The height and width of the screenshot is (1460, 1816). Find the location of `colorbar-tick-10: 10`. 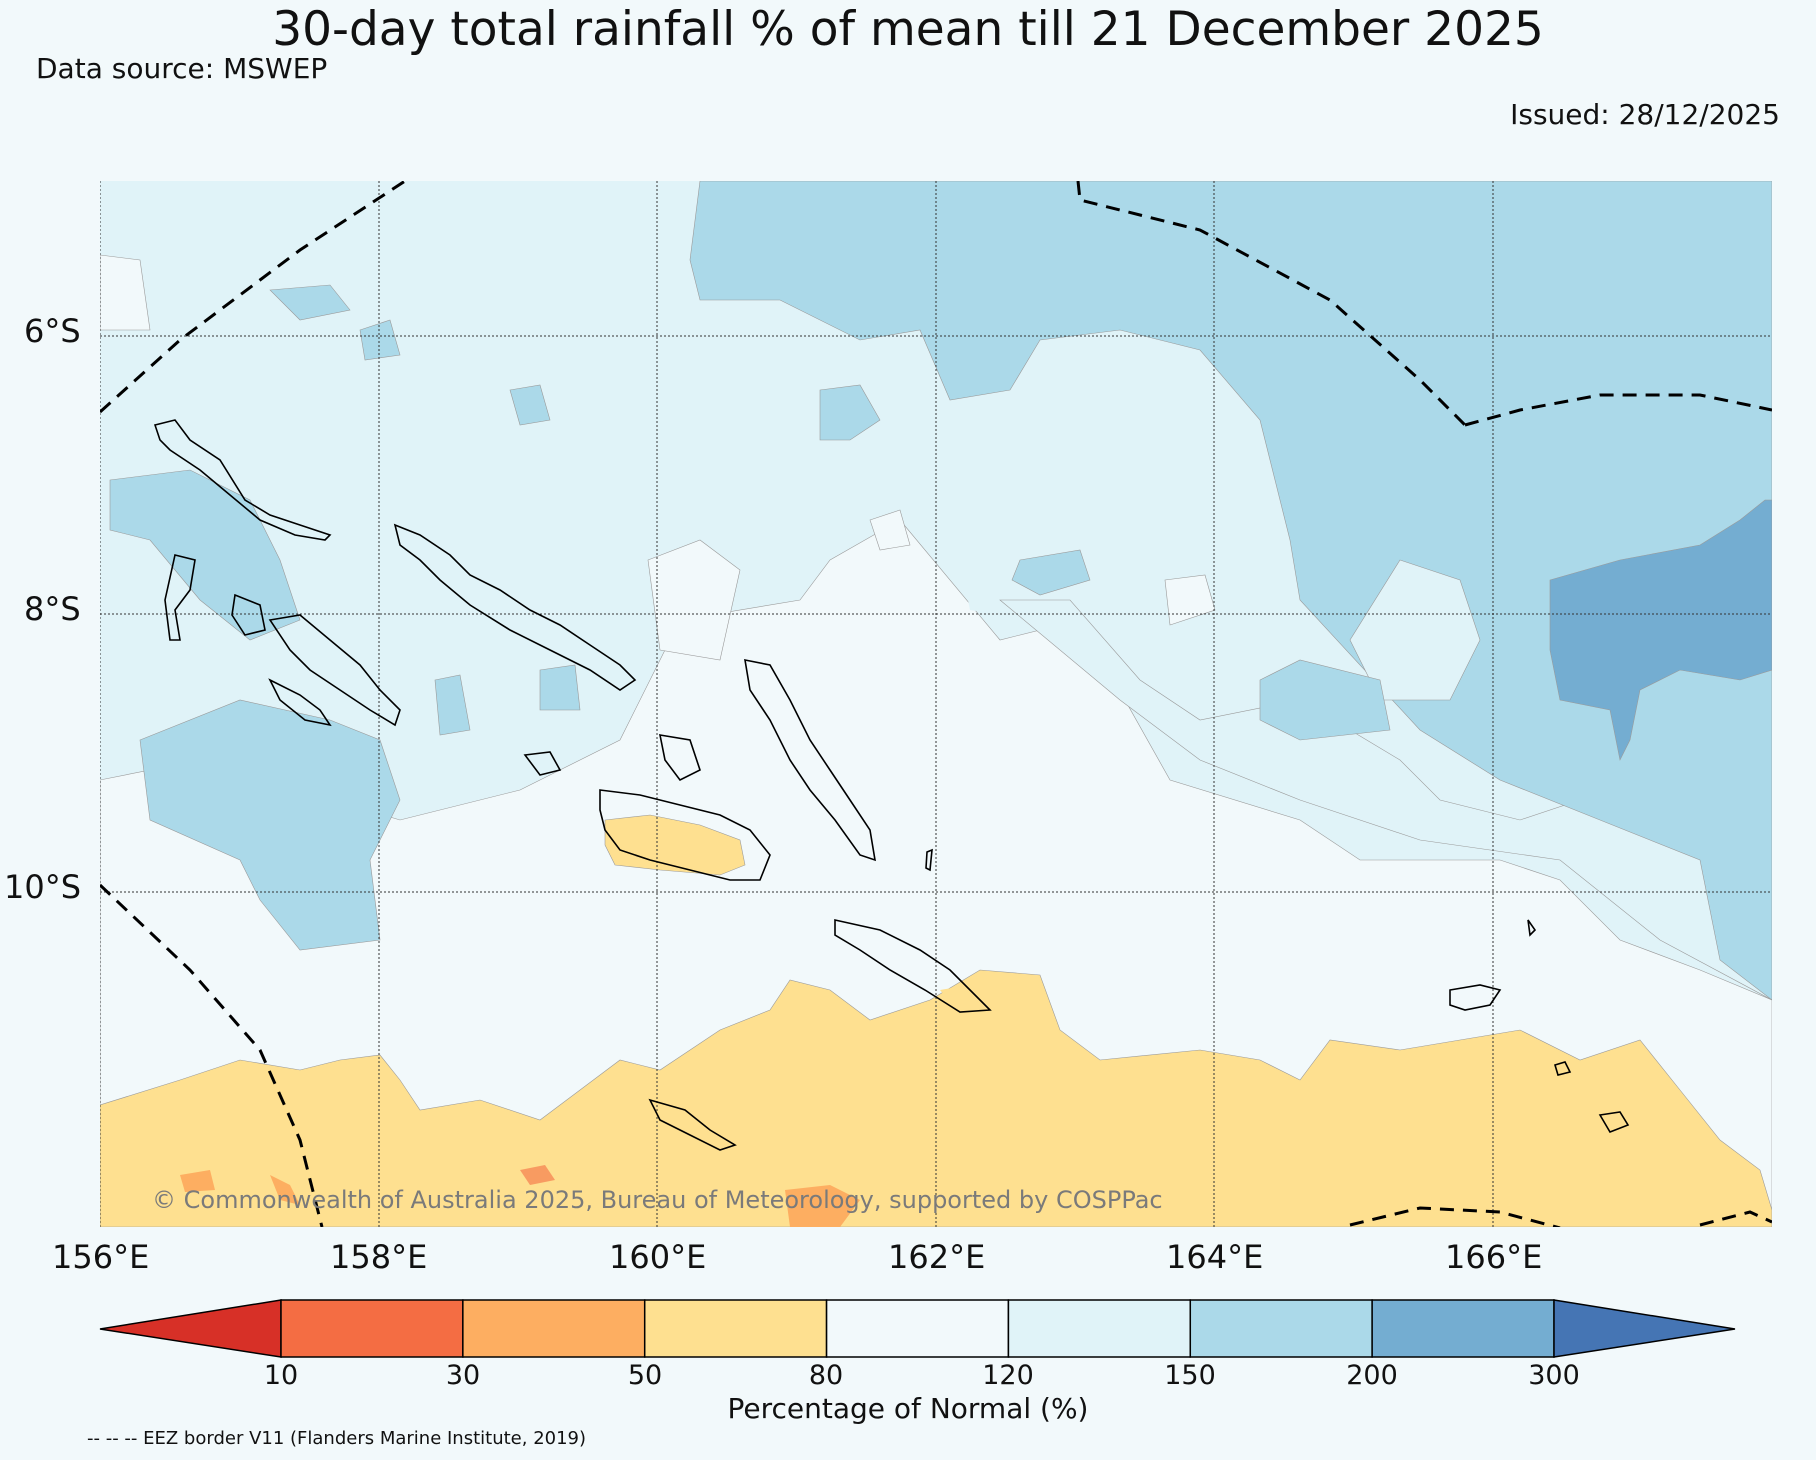

colorbar-tick-10: 10 is located at coordinates (281, 1375).